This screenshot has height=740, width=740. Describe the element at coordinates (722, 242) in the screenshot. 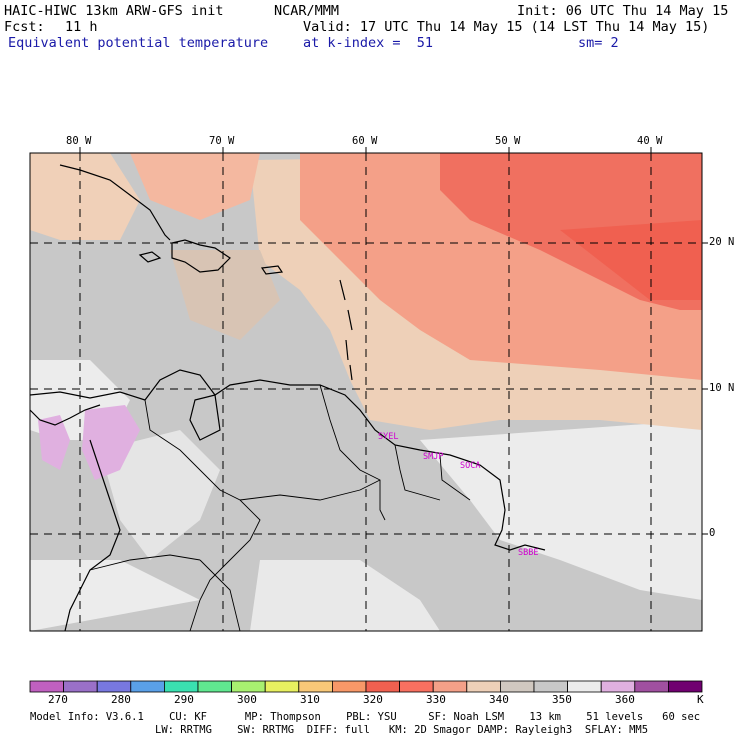

I see `lat-tick-label: 20 N` at that location.